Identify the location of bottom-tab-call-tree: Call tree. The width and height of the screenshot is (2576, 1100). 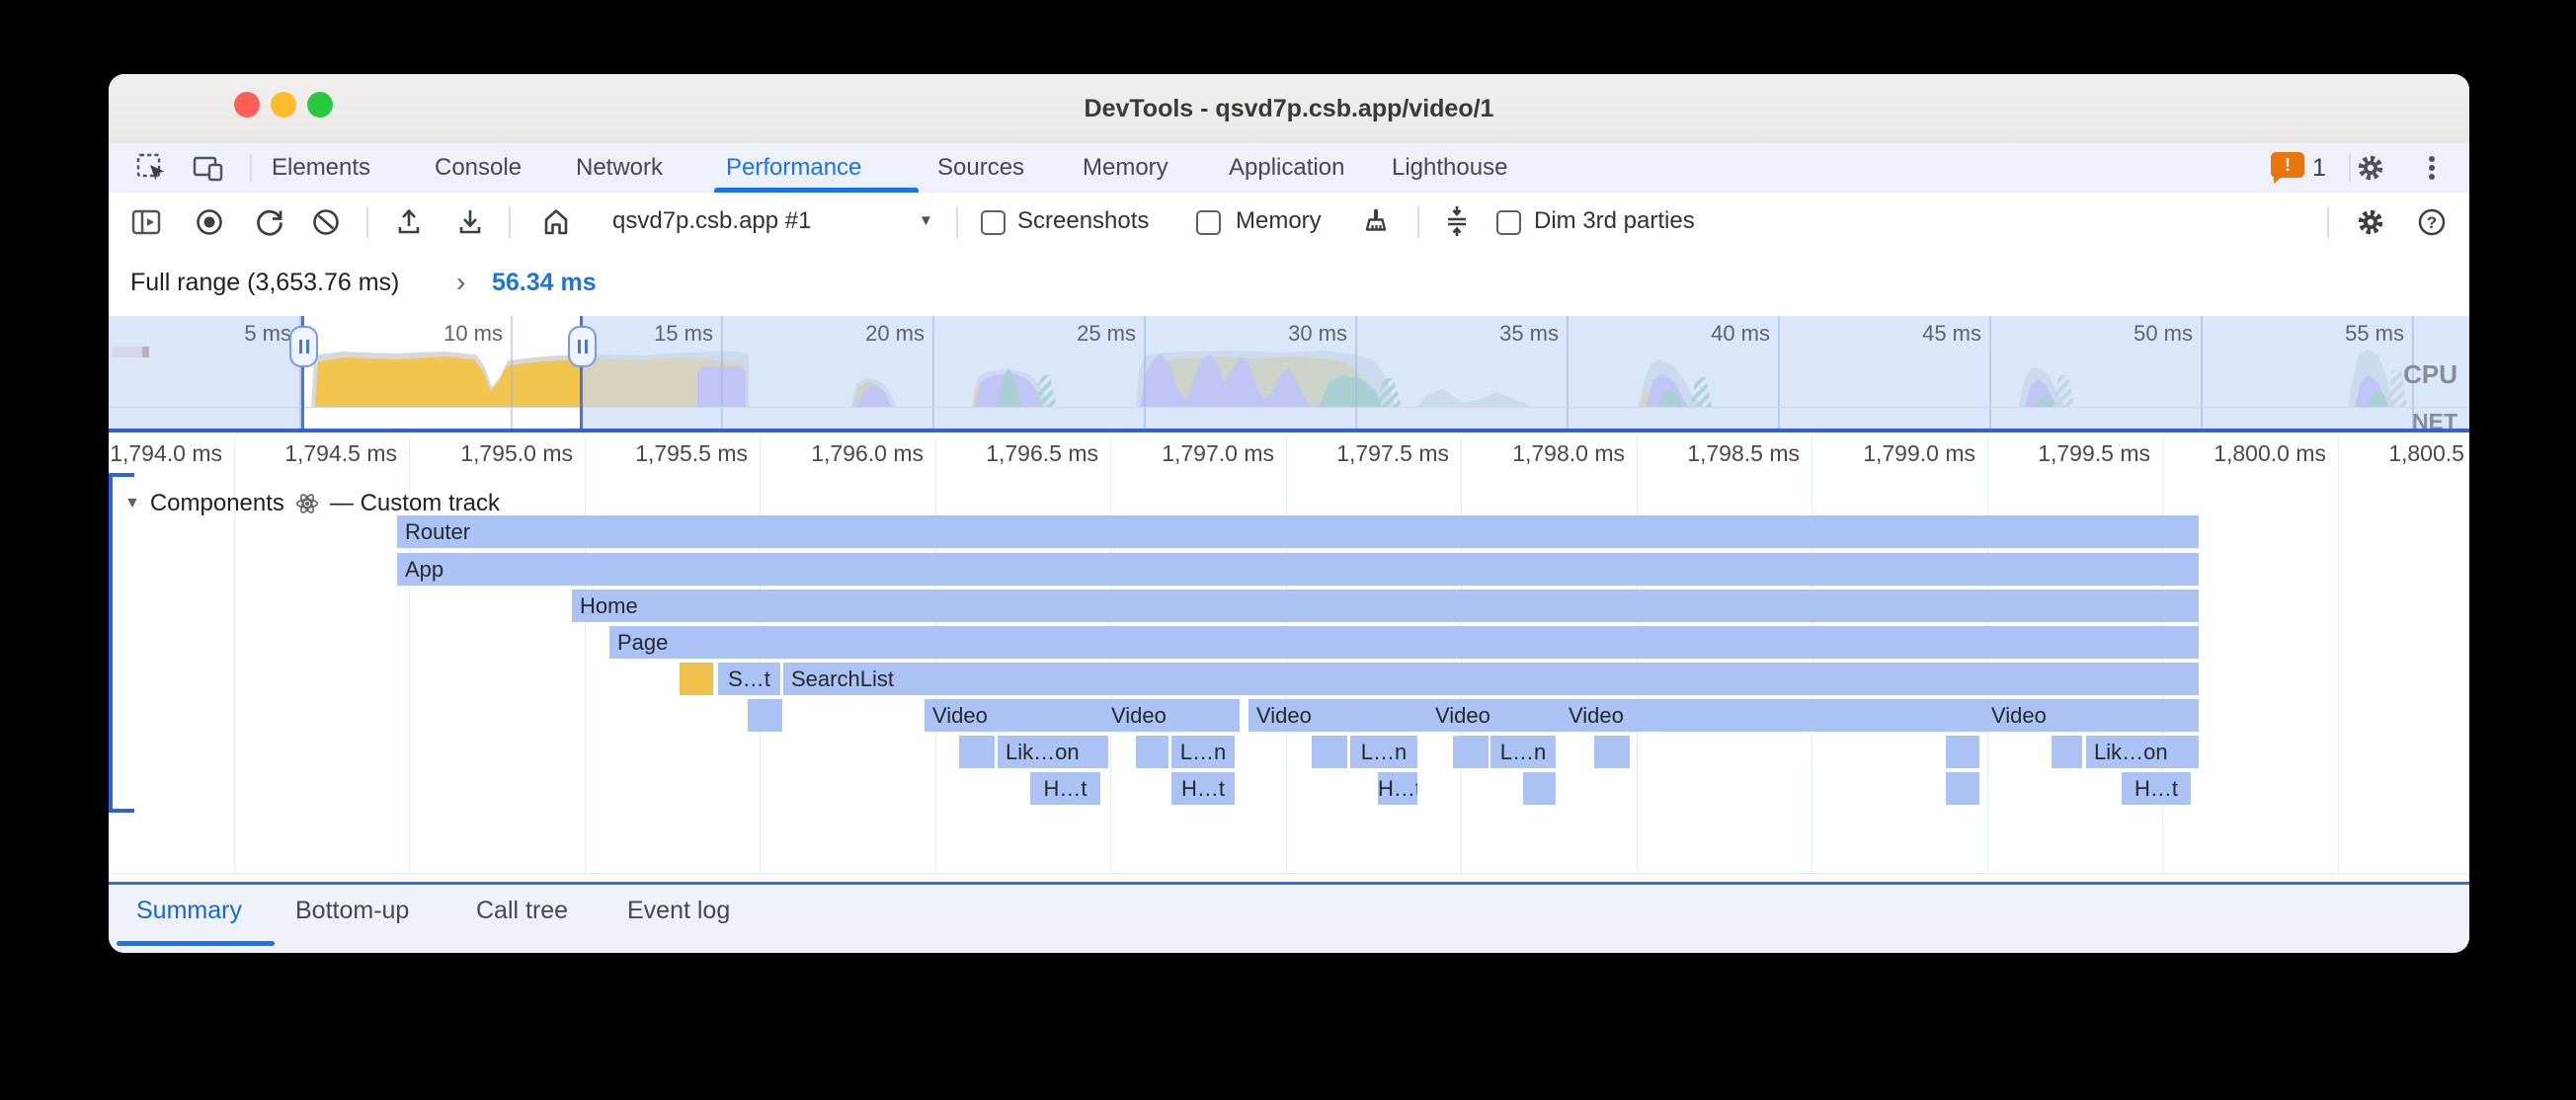
(522, 910).